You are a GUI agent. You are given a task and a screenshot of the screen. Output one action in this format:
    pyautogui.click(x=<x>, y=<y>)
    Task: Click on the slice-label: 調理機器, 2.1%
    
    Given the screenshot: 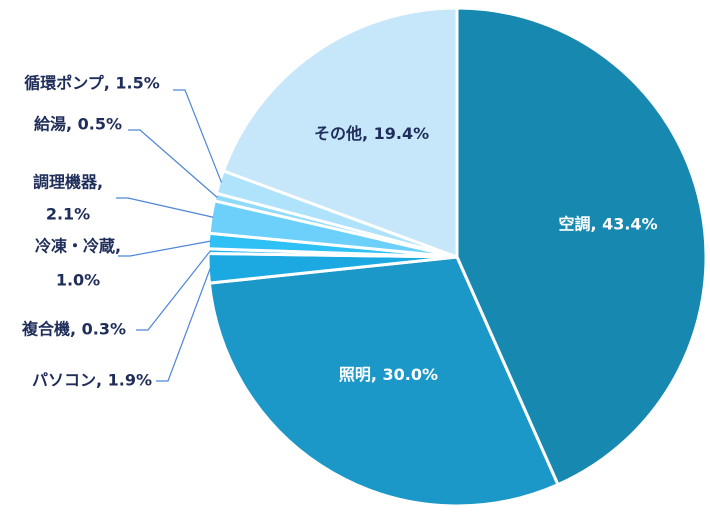 What is the action you would take?
    pyautogui.click(x=68, y=198)
    